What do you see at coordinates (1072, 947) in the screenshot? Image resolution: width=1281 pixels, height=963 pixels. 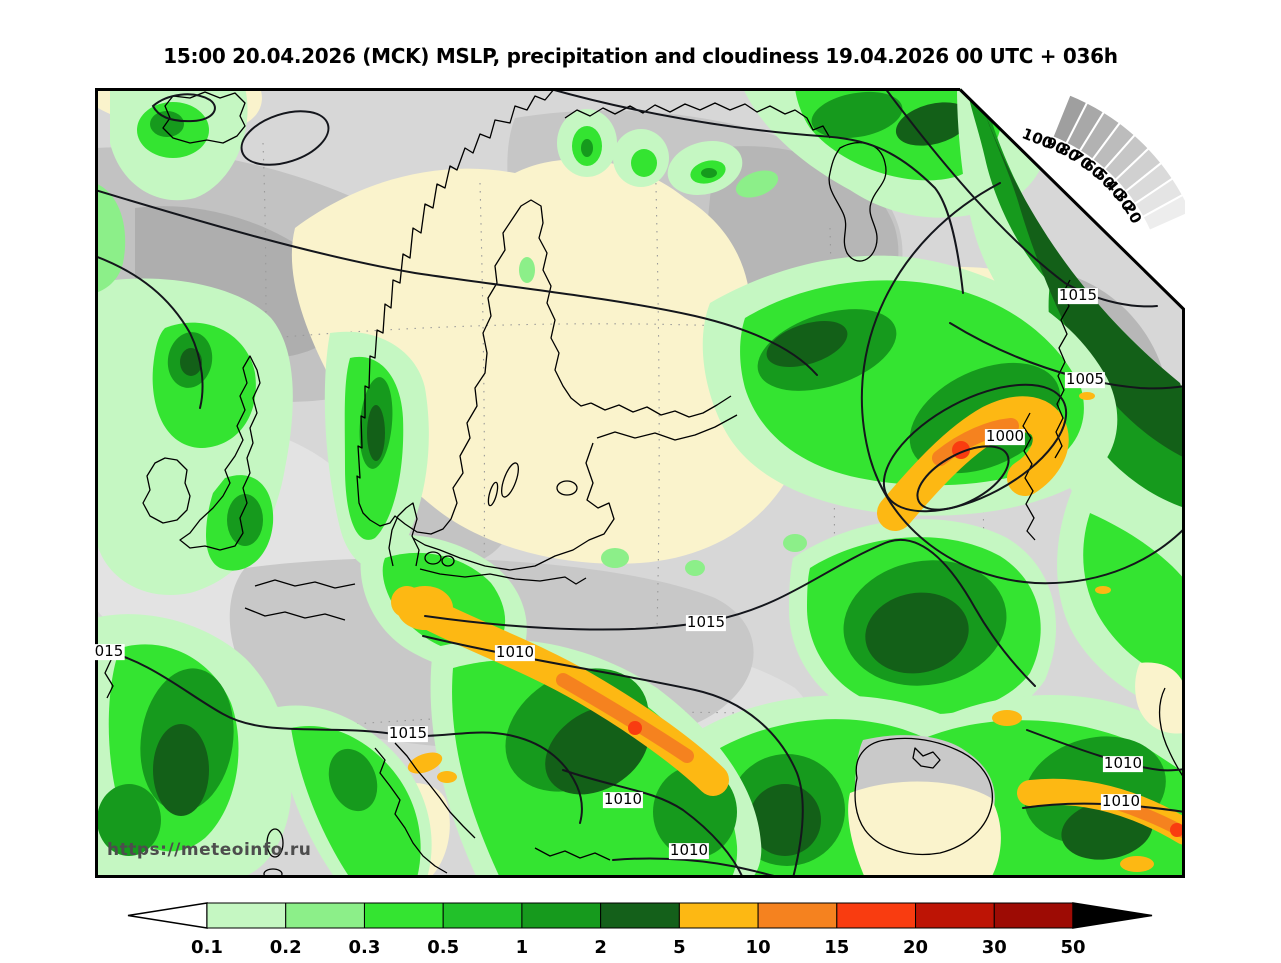 I see `colorbar-tick-label: 50` at bounding box center [1072, 947].